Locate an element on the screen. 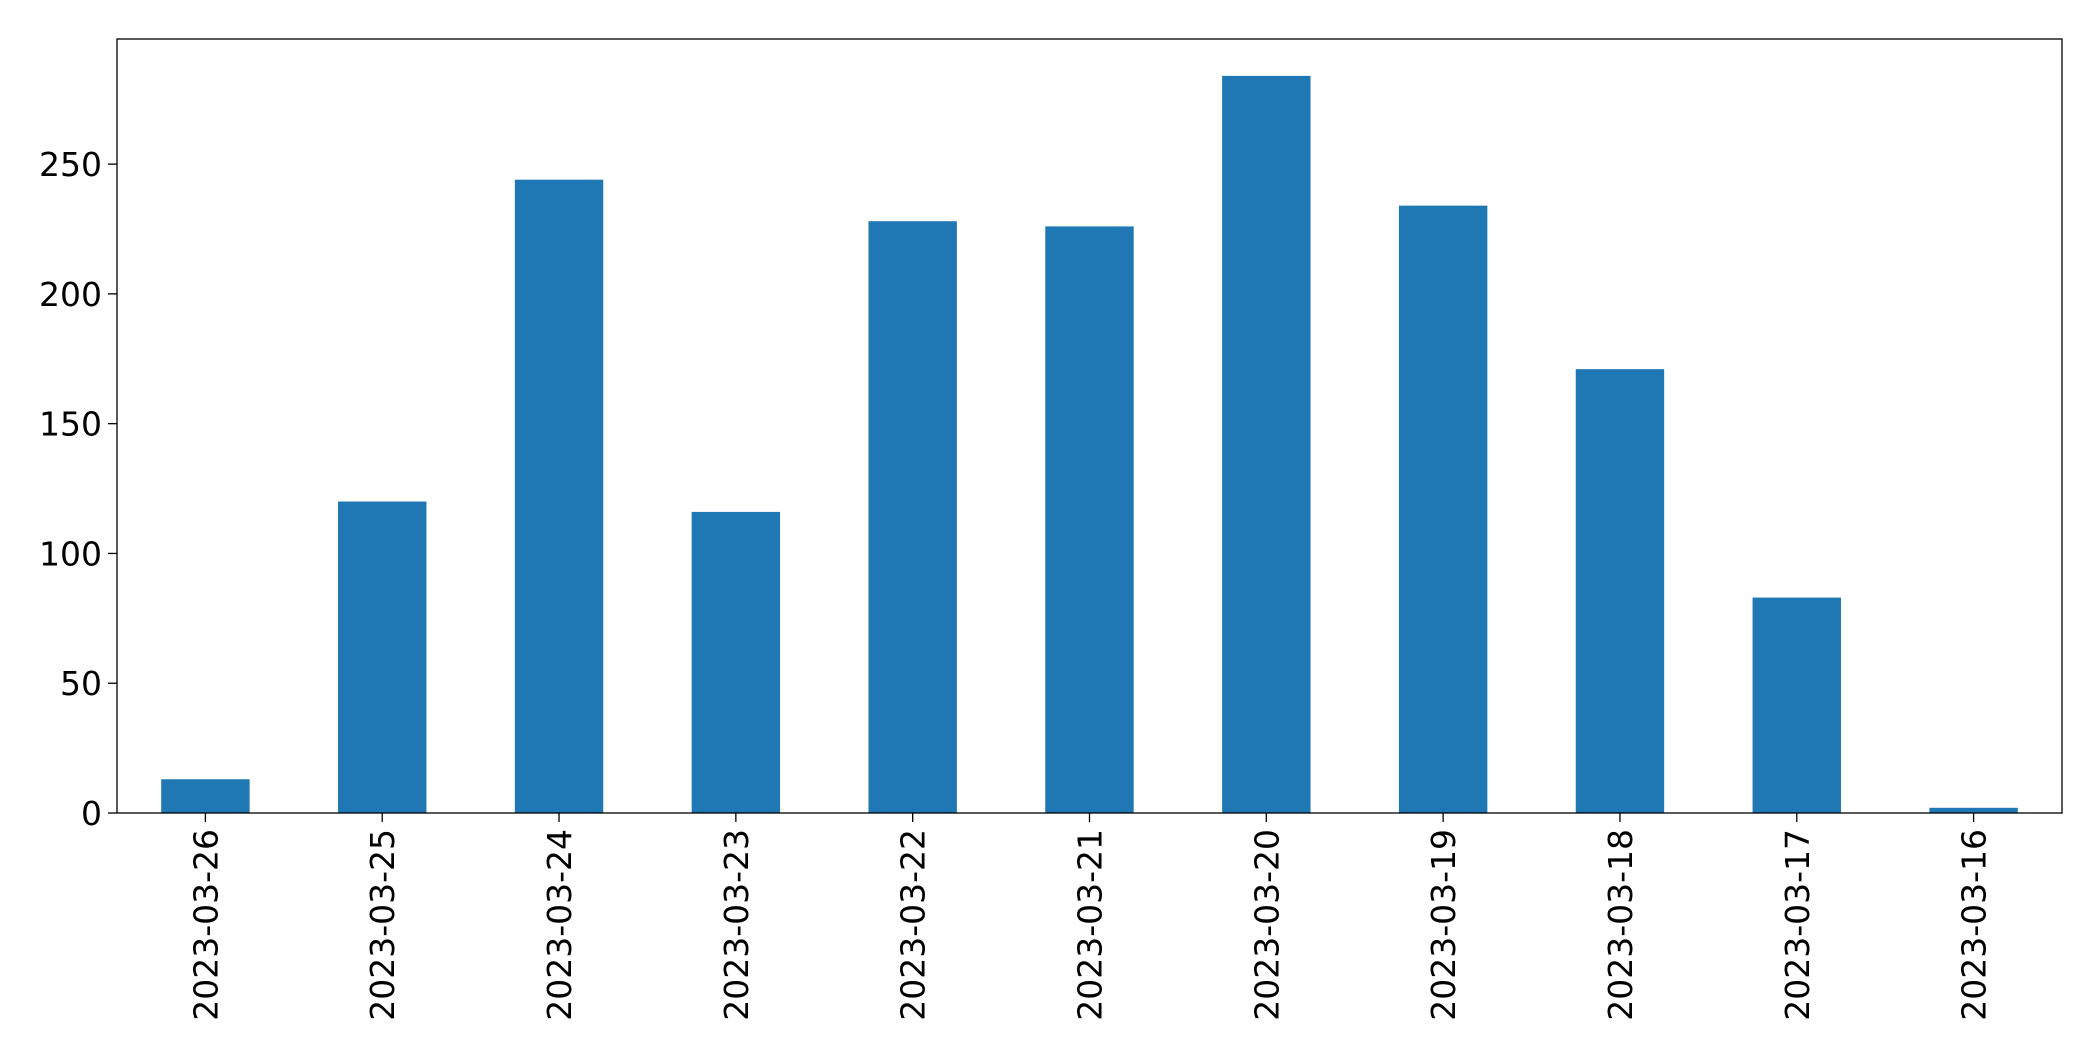  x-tick-label: 2023-03-26 is located at coordinates (205, 925).